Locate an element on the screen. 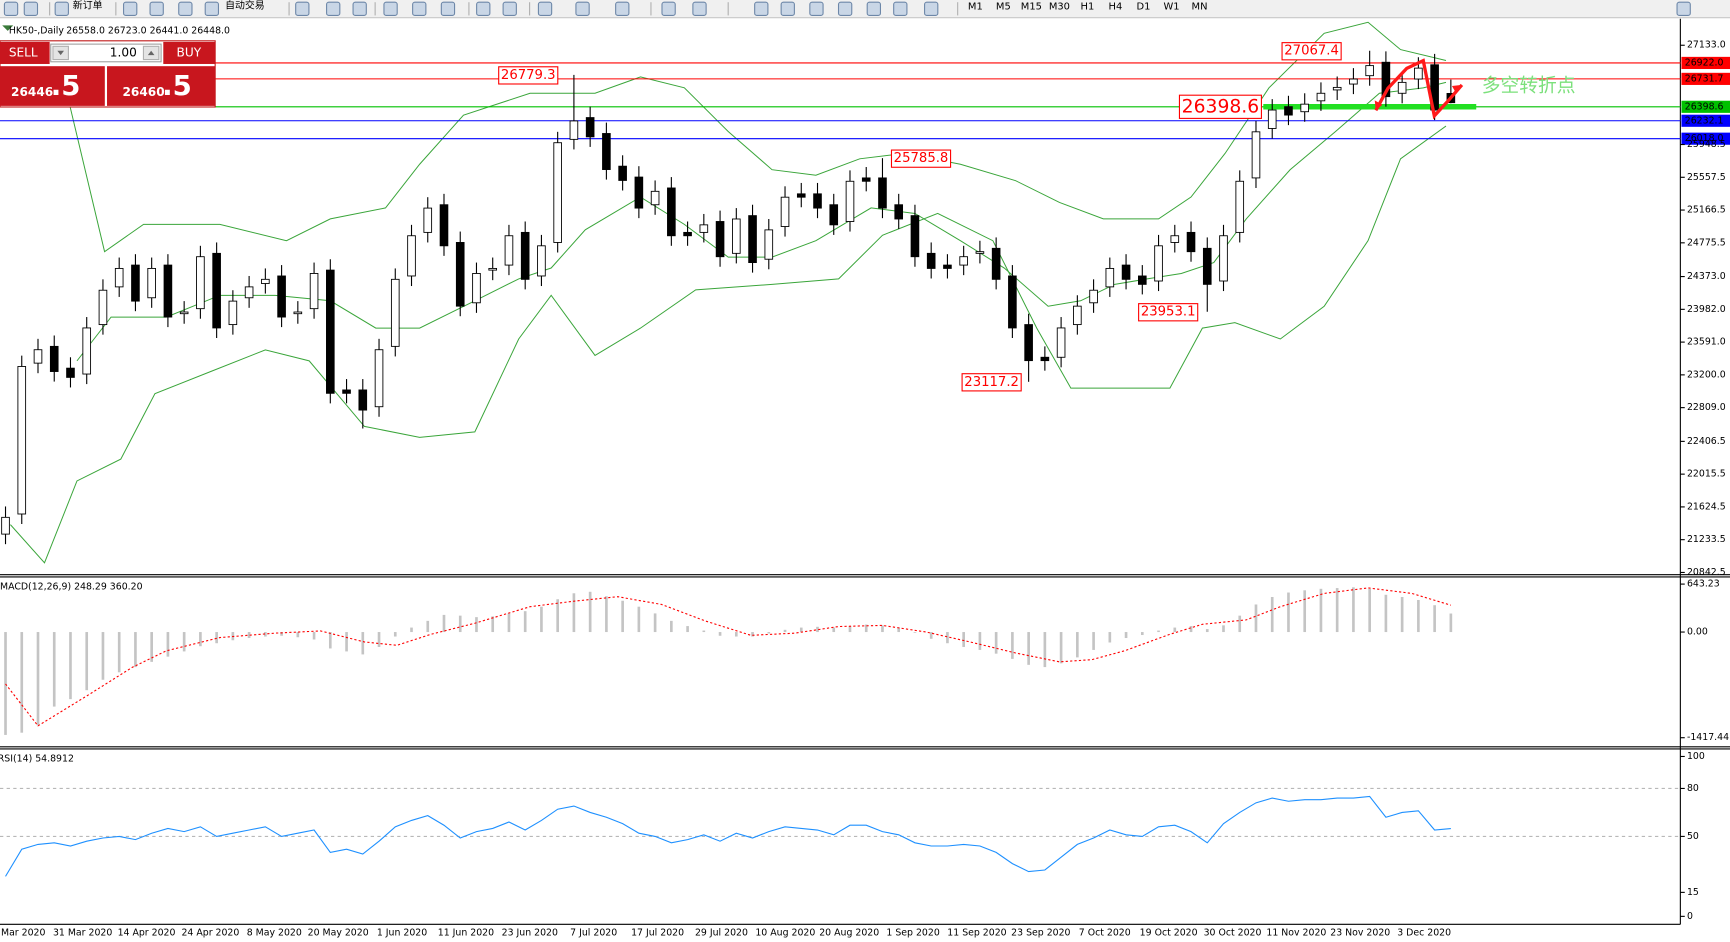 The width and height of the screenshot is (1730, 942). x-tick-label: 23 Sep 2020 is located at coordinates (1040, 933).